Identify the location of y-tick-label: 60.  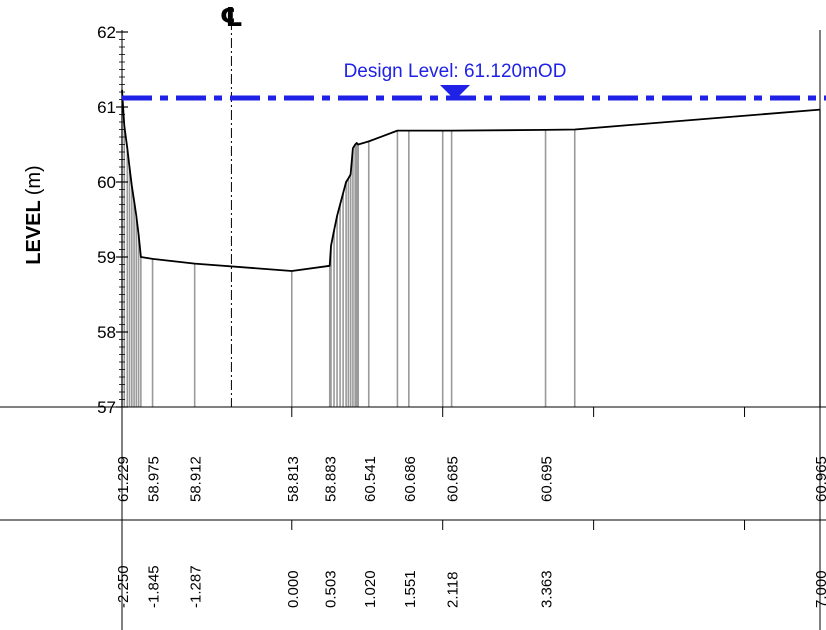
(106, 182).